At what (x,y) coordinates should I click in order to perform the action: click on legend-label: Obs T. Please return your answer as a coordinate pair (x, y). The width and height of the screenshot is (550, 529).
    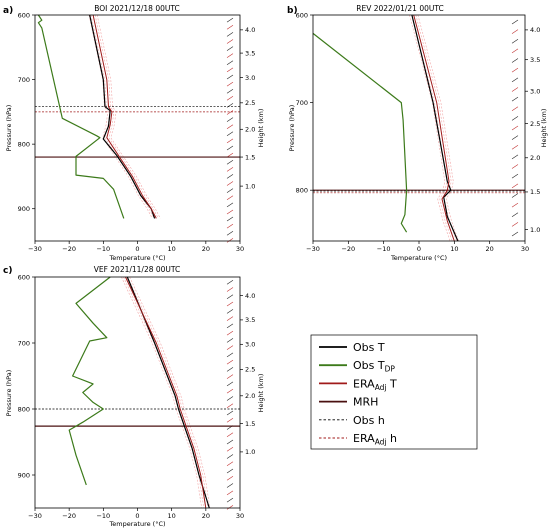
    Looking at the image, I should click on (369, 347).